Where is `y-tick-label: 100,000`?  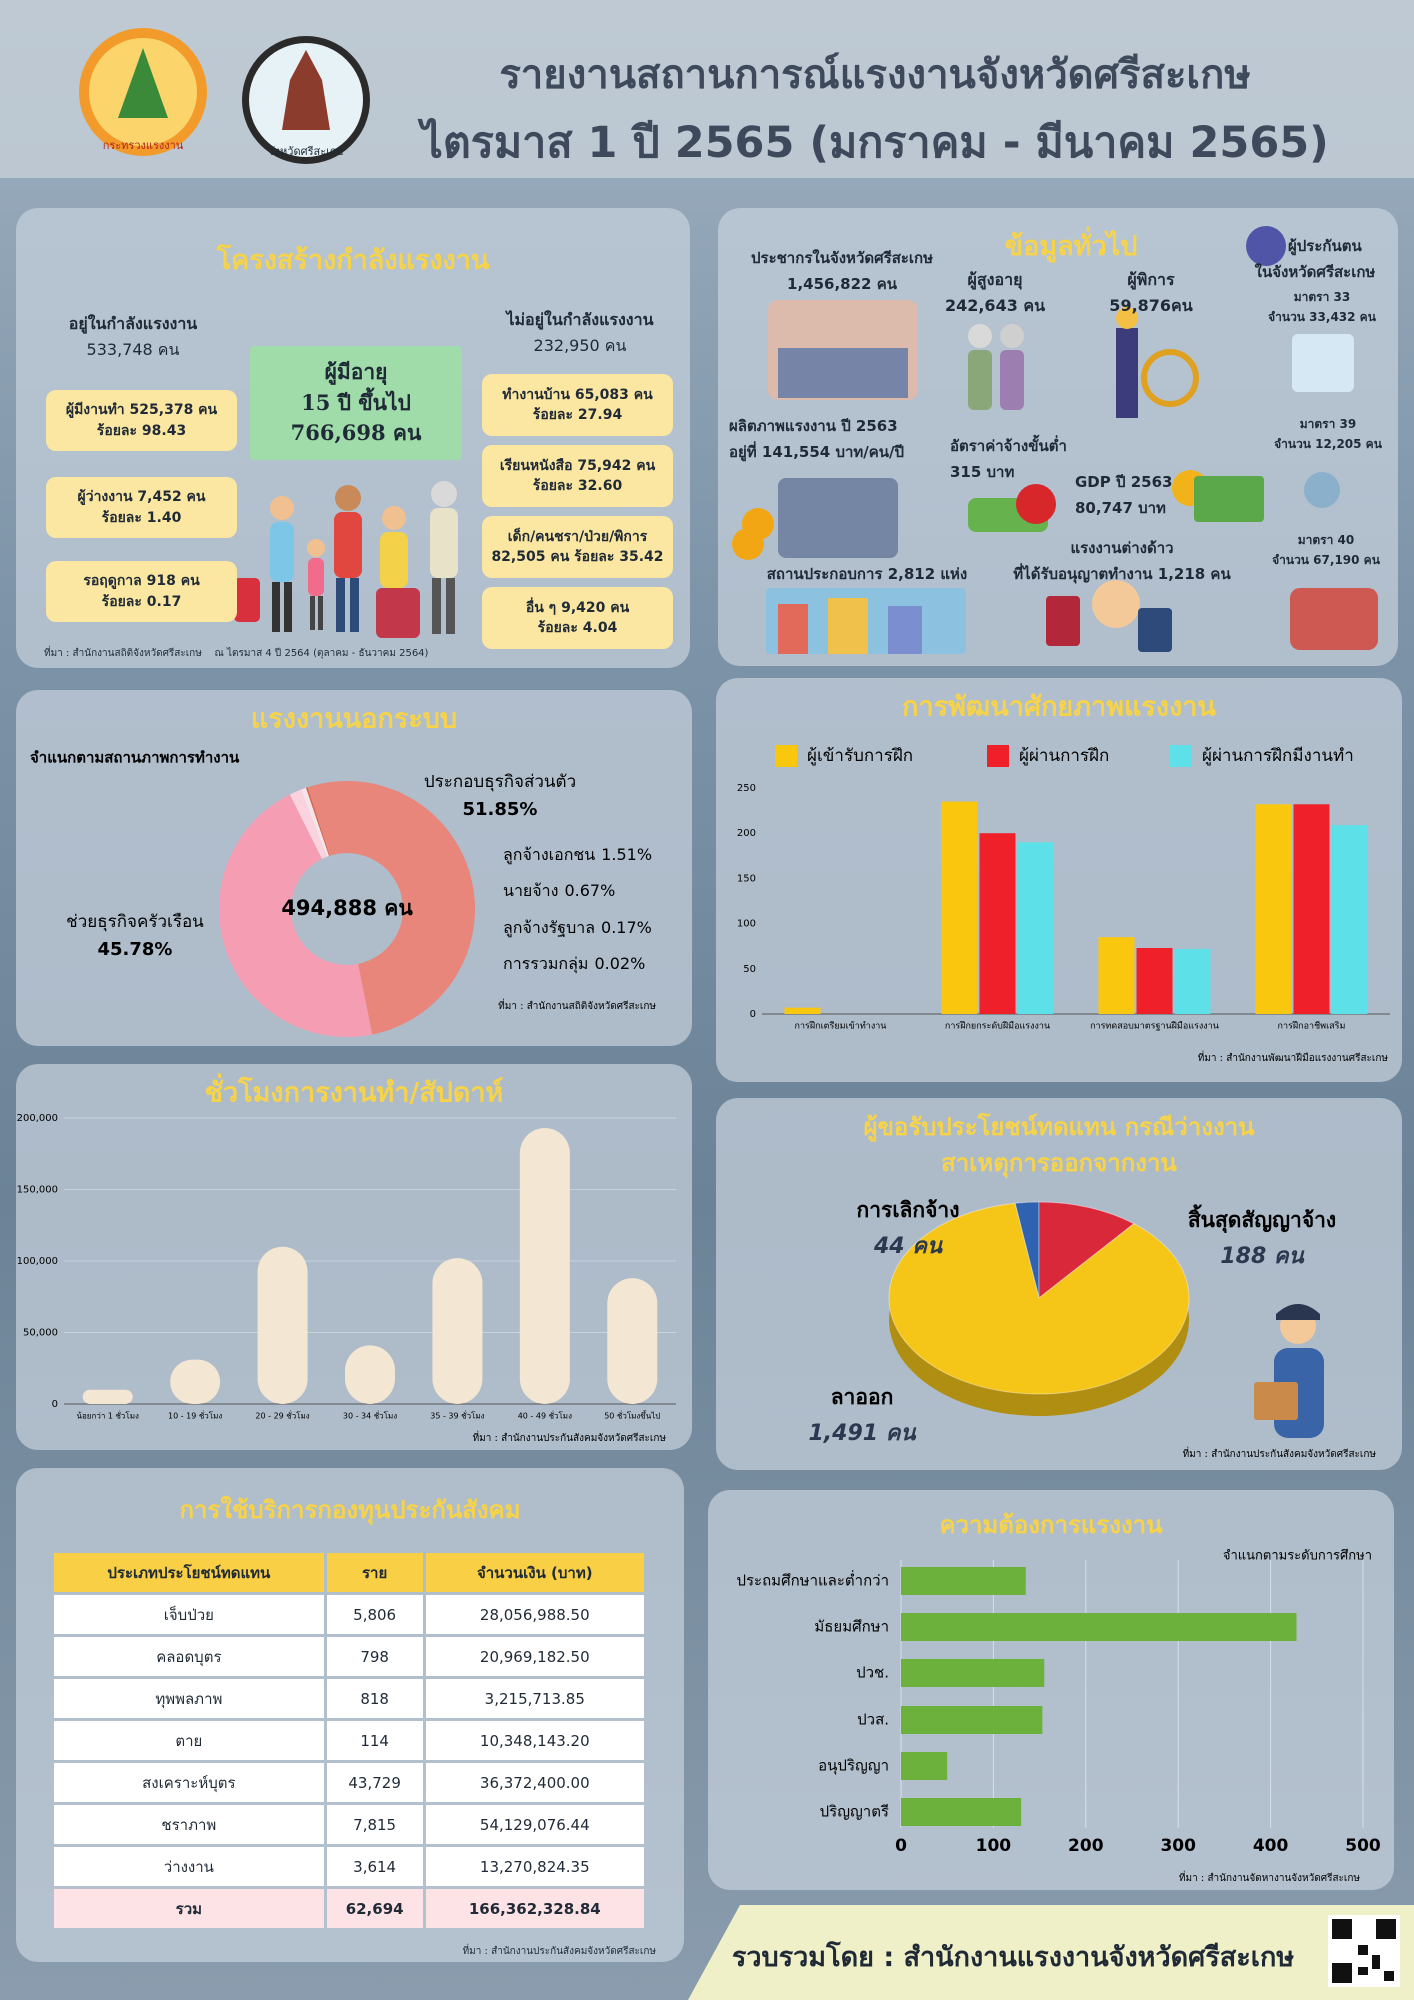 y-tick-label: 100,000 is located at coordinates (37, 1261).